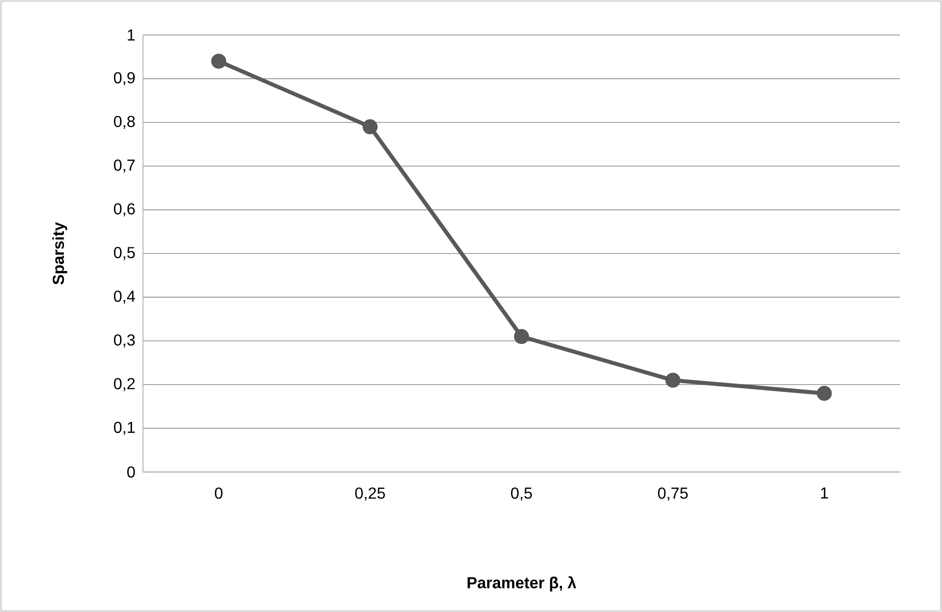 The height and width of the screenshot is (612, 942). What do you see at coordinates (124, 385) in the screenshot?
I see `y-tick-label: 0,2` at bounding box center [124, 385].